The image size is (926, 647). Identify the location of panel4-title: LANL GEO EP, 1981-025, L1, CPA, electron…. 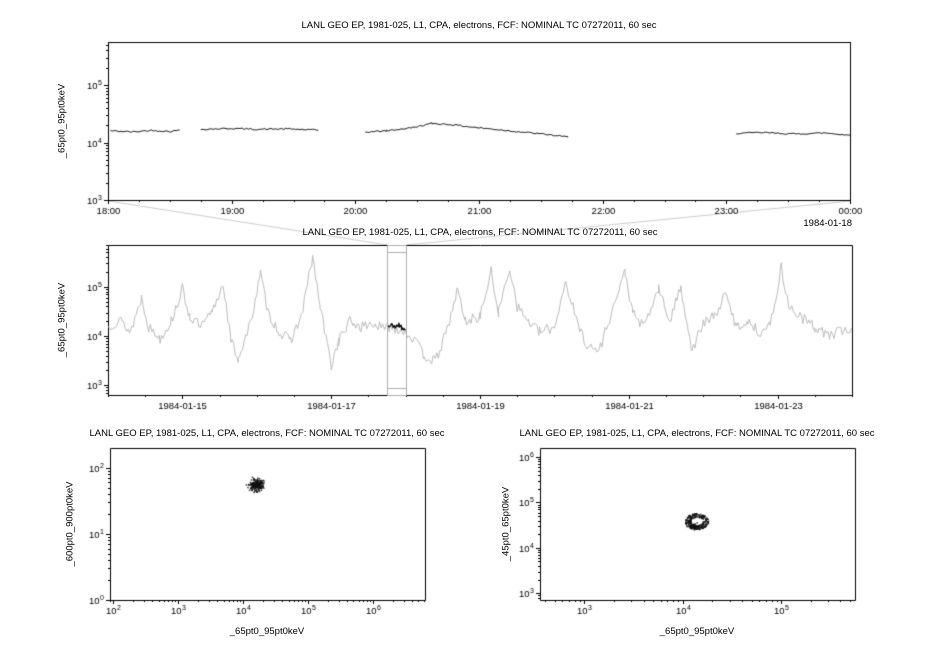
(697, 433).